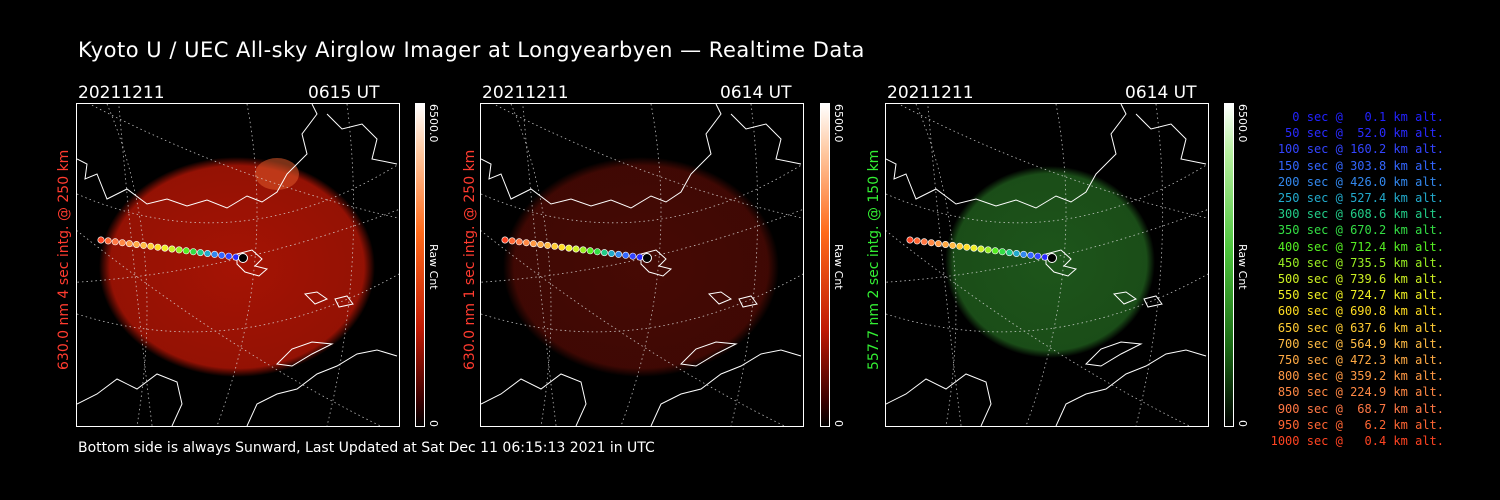 This screenshot has height=500, width=1500. Describe the element at coordinates (930, 93) in the screenshot. I see `panel-3-date: 20211211` at that location.